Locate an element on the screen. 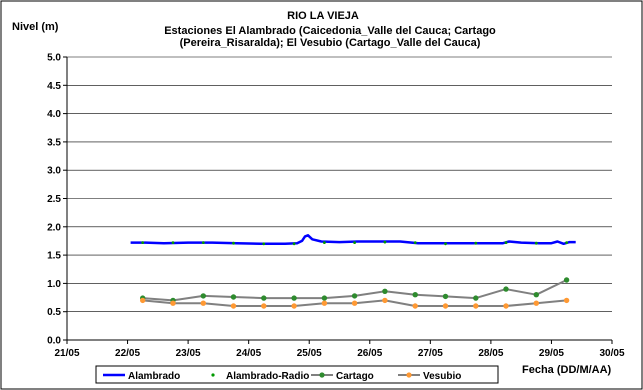 The height and width of the screenshot is (390, 643). legend-label-alambrado-radio: Alambrado-Radio is located at coordinates (267, 376).